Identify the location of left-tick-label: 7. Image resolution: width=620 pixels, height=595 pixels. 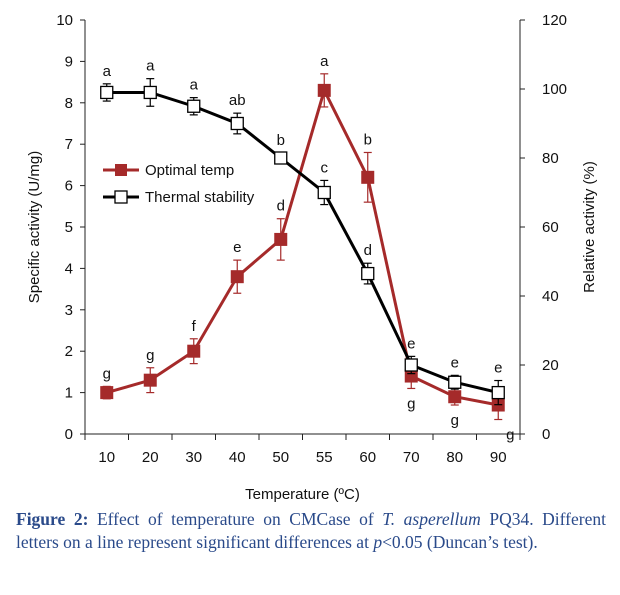
(69, 144).